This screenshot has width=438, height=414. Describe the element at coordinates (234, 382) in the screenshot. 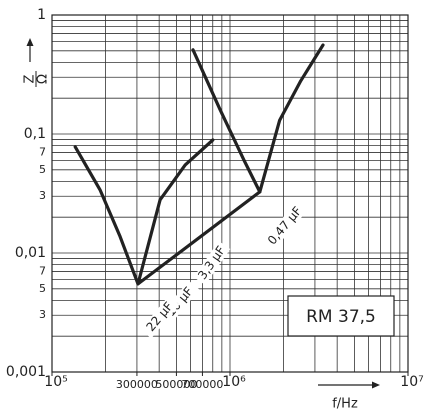

I see `x-tick-label: 10⁶` at that location.